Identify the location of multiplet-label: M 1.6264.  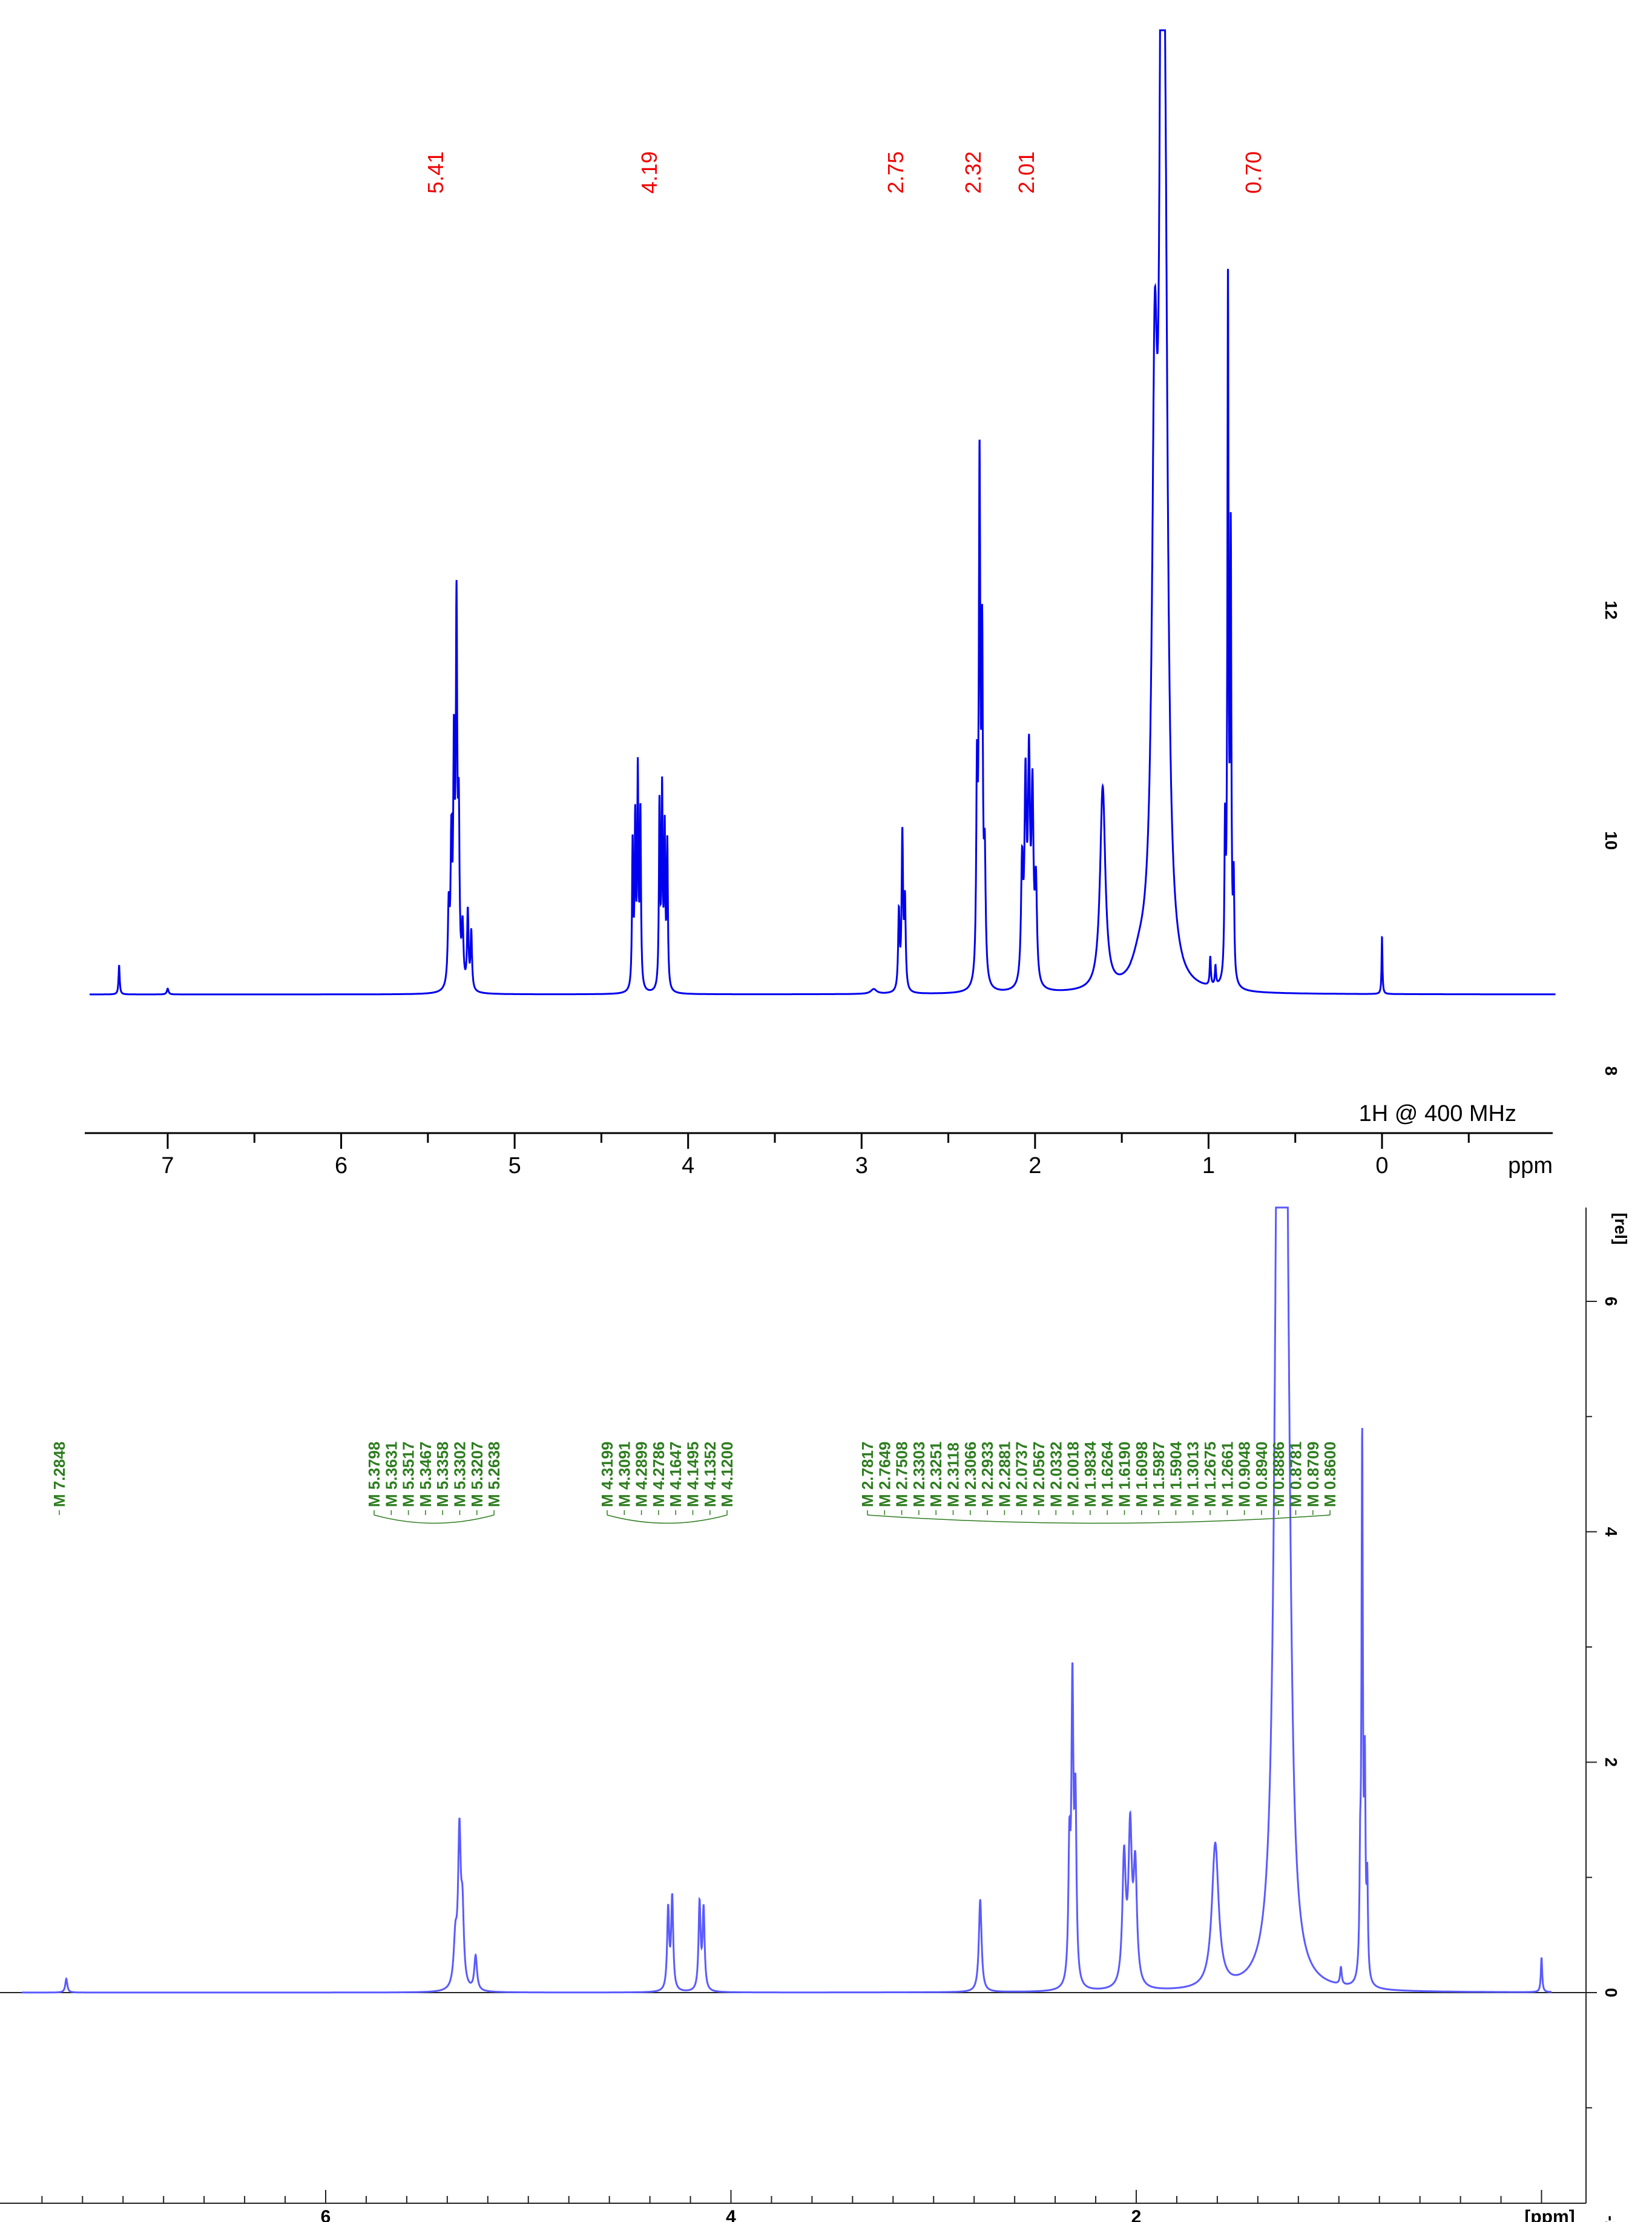
(1107, 1474).